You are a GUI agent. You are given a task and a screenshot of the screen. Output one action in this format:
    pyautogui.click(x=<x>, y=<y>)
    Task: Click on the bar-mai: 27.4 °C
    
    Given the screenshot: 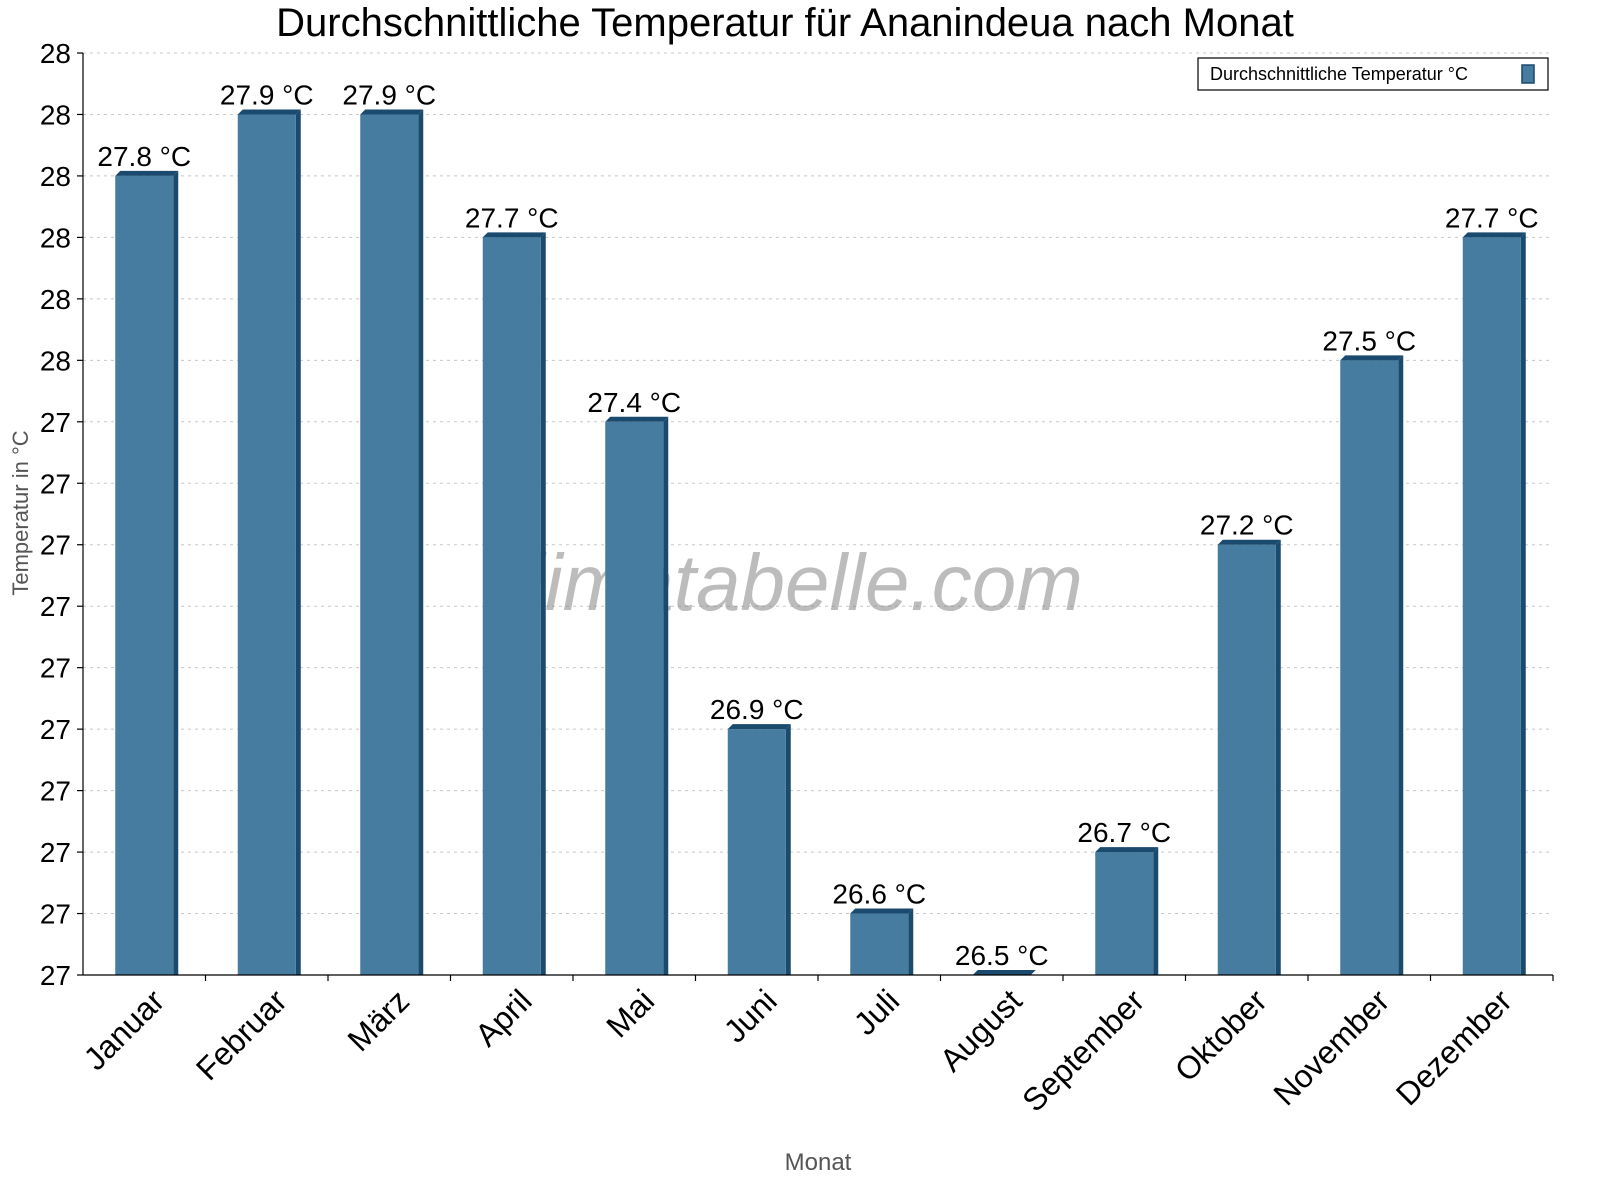 What is the action you would take?
    pyautogui.click(x=634, y=681)
    